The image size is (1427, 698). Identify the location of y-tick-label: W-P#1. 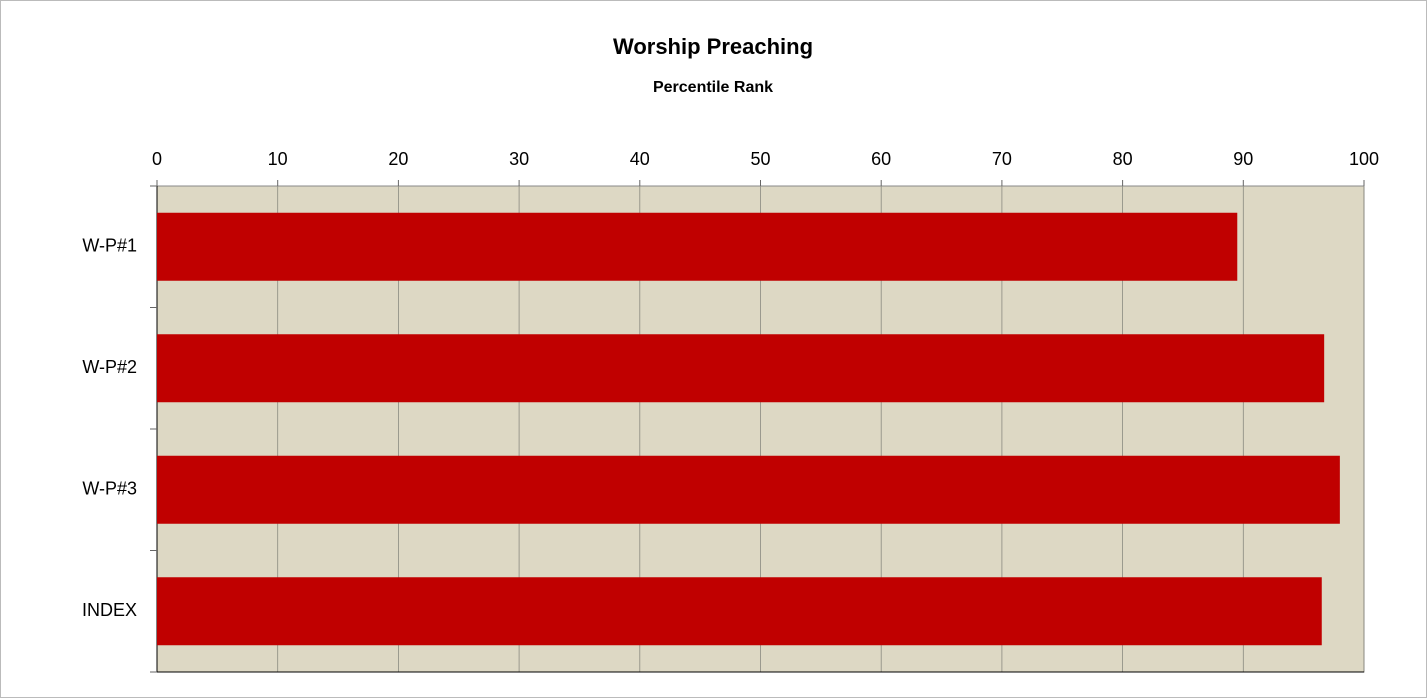
(109, 246).